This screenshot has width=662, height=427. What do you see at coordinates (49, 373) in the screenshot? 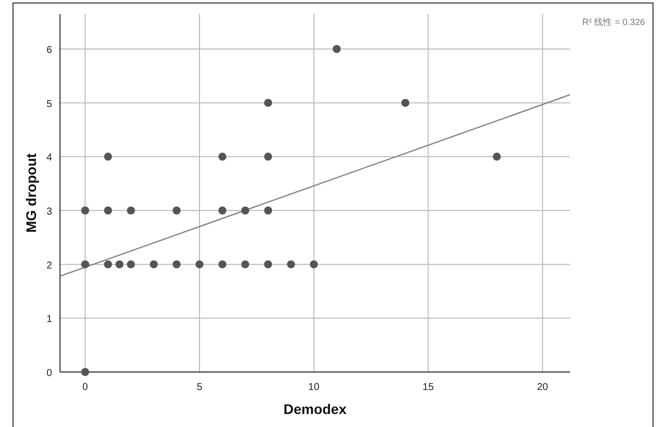
I see `y-tick-label: 0` at bounding box center [49, 373].